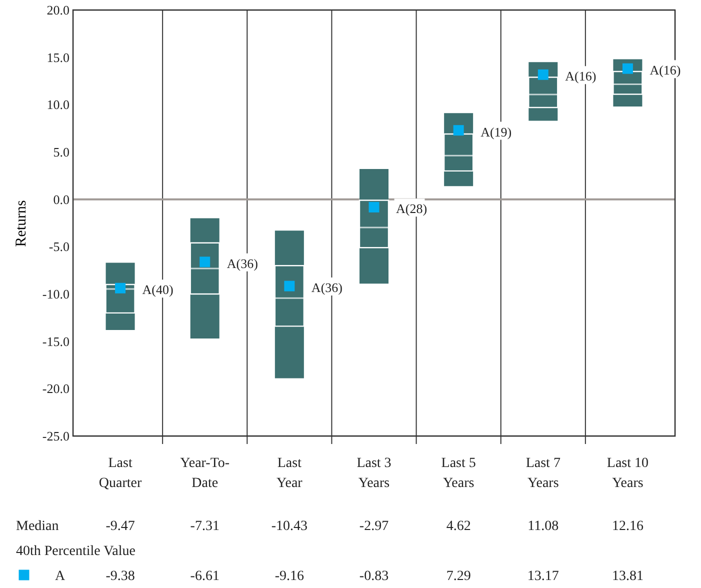 The height and width of the screenshot is (588, 701). Describe the element at coordinates (76, 551) in the screenshot. I see `text: 40th Percentile Value` at that location.